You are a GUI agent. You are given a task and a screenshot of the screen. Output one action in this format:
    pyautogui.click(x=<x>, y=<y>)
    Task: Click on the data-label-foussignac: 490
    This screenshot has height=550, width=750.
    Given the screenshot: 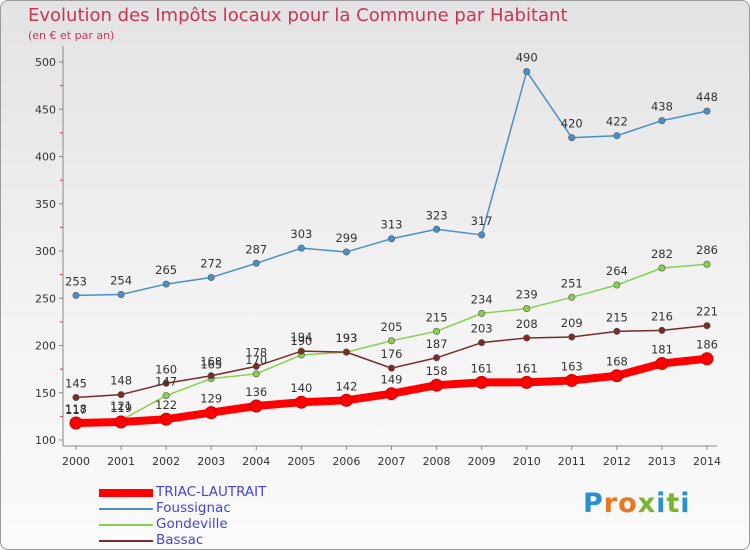 What is the action you would take?
    pyautogui.click(x=527, y=57)
    